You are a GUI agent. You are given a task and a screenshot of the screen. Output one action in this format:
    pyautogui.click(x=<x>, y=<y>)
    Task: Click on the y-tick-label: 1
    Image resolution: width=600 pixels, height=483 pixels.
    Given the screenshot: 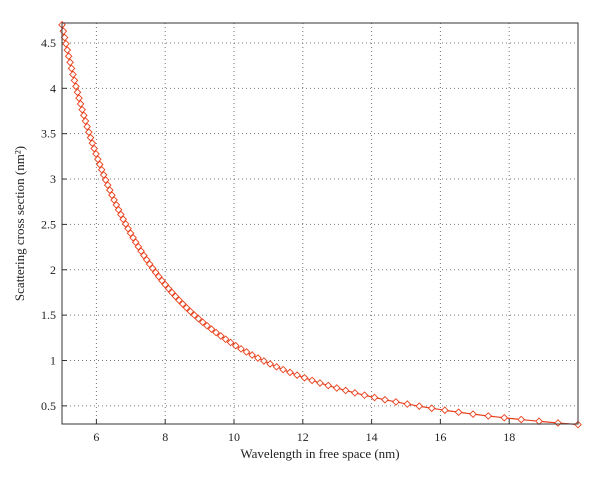 What is the action you would take?
    pyautogui.click(x=53, y=360)
    